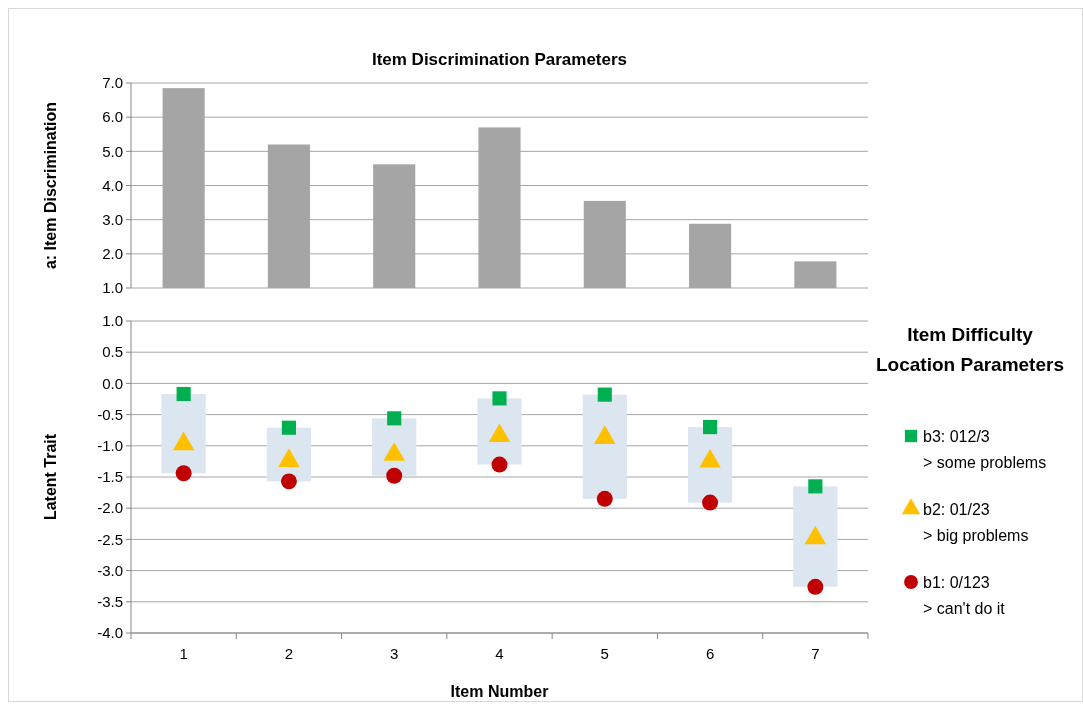  Describe the element at coordinates (815, 653) in the screenshot. I see `x-tick-label: 7` at that location.